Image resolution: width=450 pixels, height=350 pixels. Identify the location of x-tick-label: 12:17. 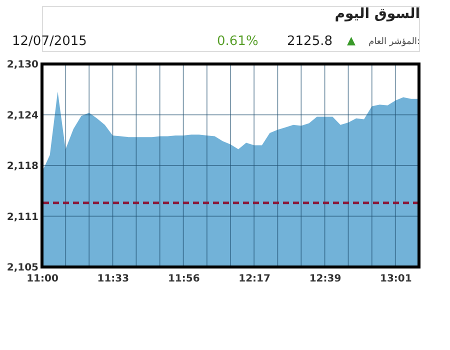
(254, 279).